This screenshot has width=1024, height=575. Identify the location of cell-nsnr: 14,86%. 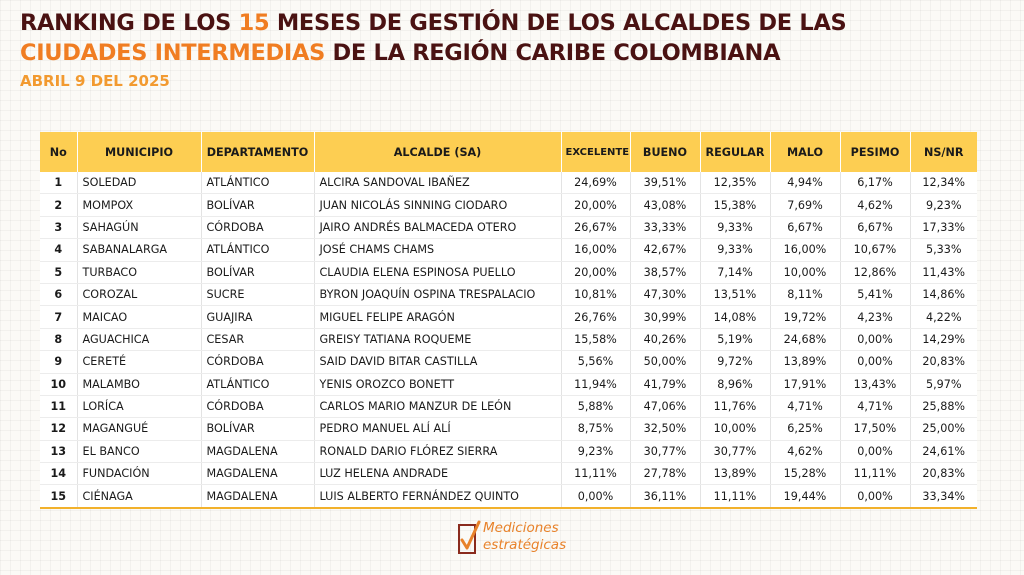
(943, 295).